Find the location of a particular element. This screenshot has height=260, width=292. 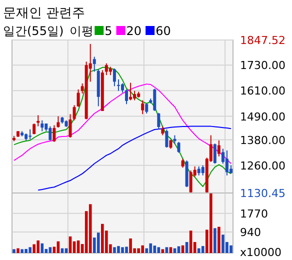

legend-label: 20 is located at coordinates (134, 31).